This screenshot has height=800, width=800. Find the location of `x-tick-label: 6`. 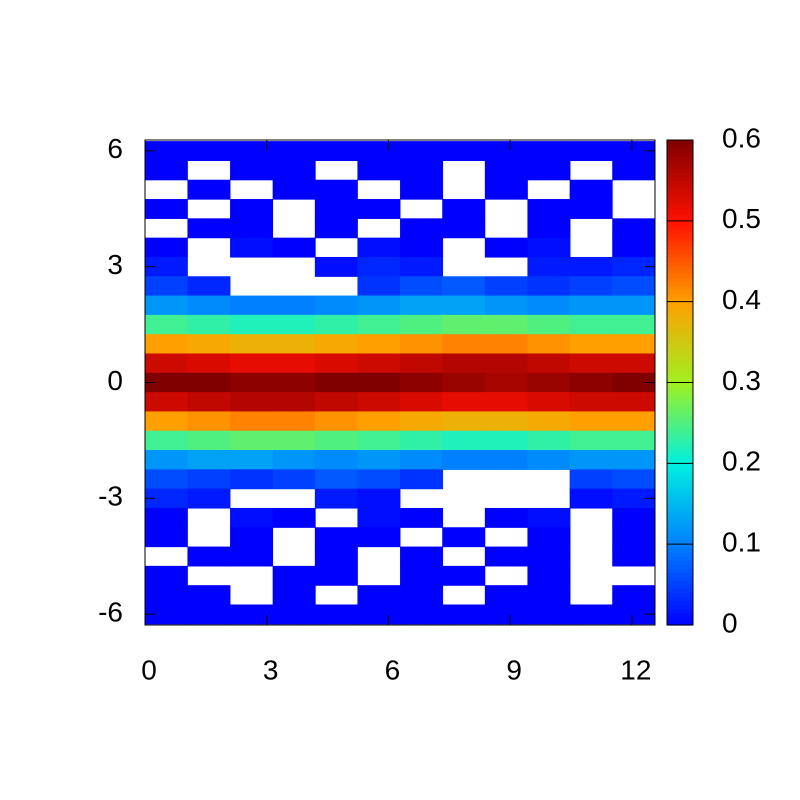

x-tick-label: 6 is located at coordinates (393, 669).